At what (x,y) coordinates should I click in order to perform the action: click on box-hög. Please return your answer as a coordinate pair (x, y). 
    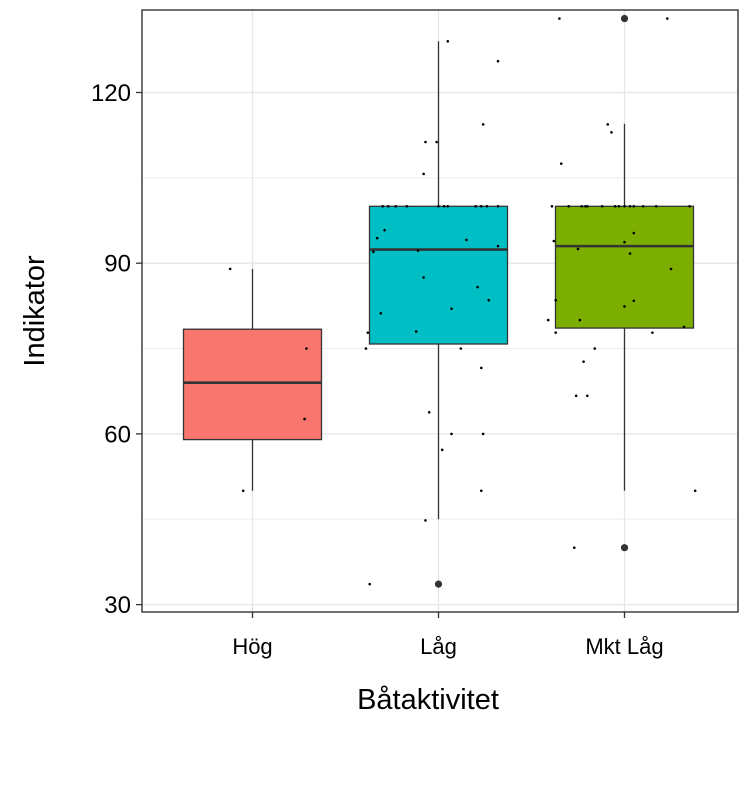
    Looking at the image, I should click on (252, 384).